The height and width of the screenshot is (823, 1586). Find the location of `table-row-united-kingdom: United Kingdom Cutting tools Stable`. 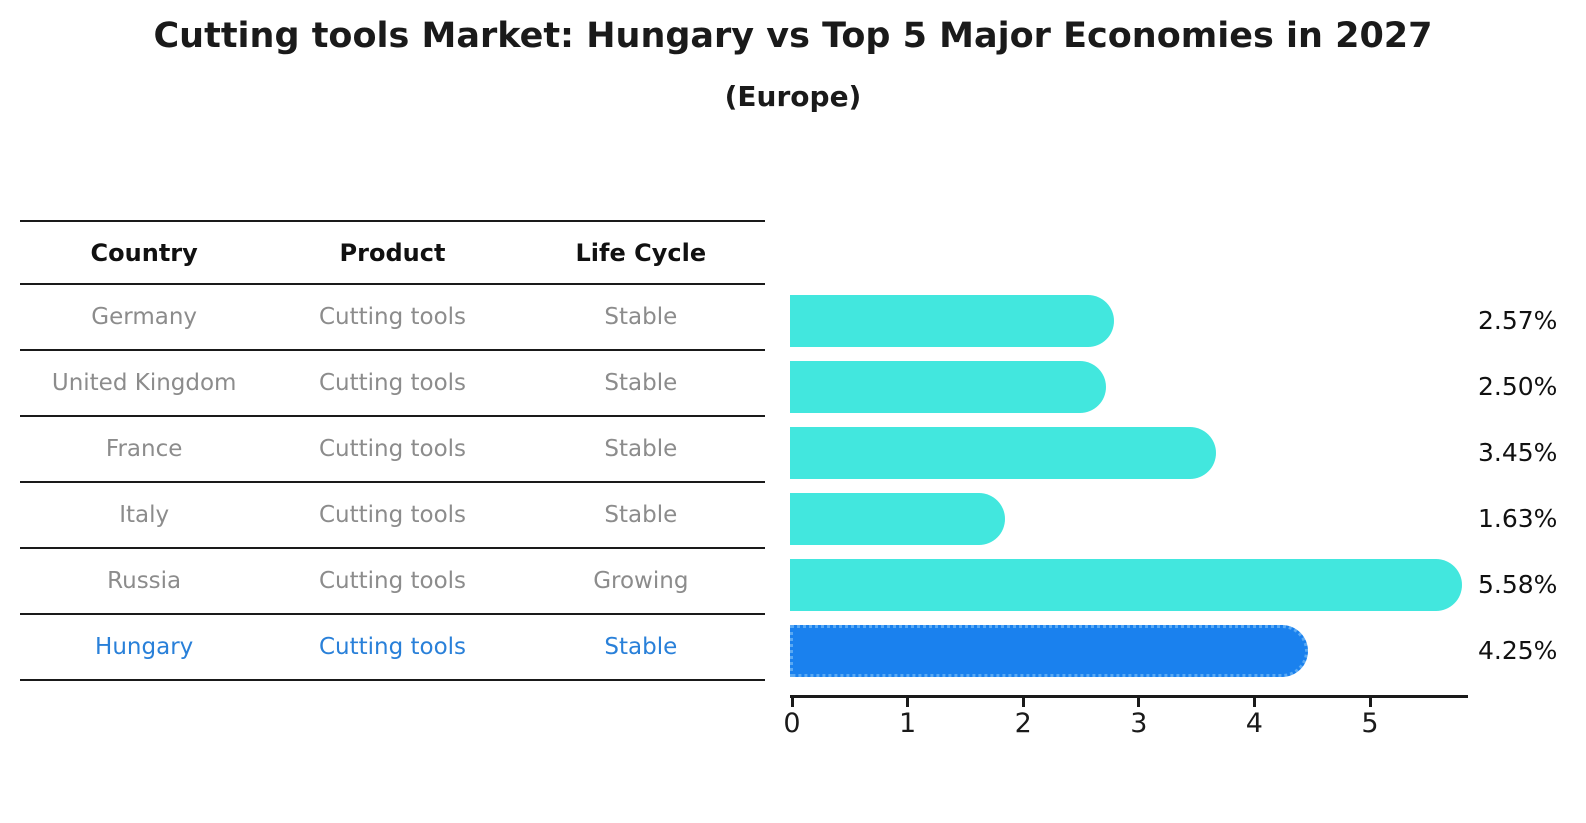

table-row-united-kingdom: United Kingdom Cutting tools Stable is located at coordinates (392, 384).